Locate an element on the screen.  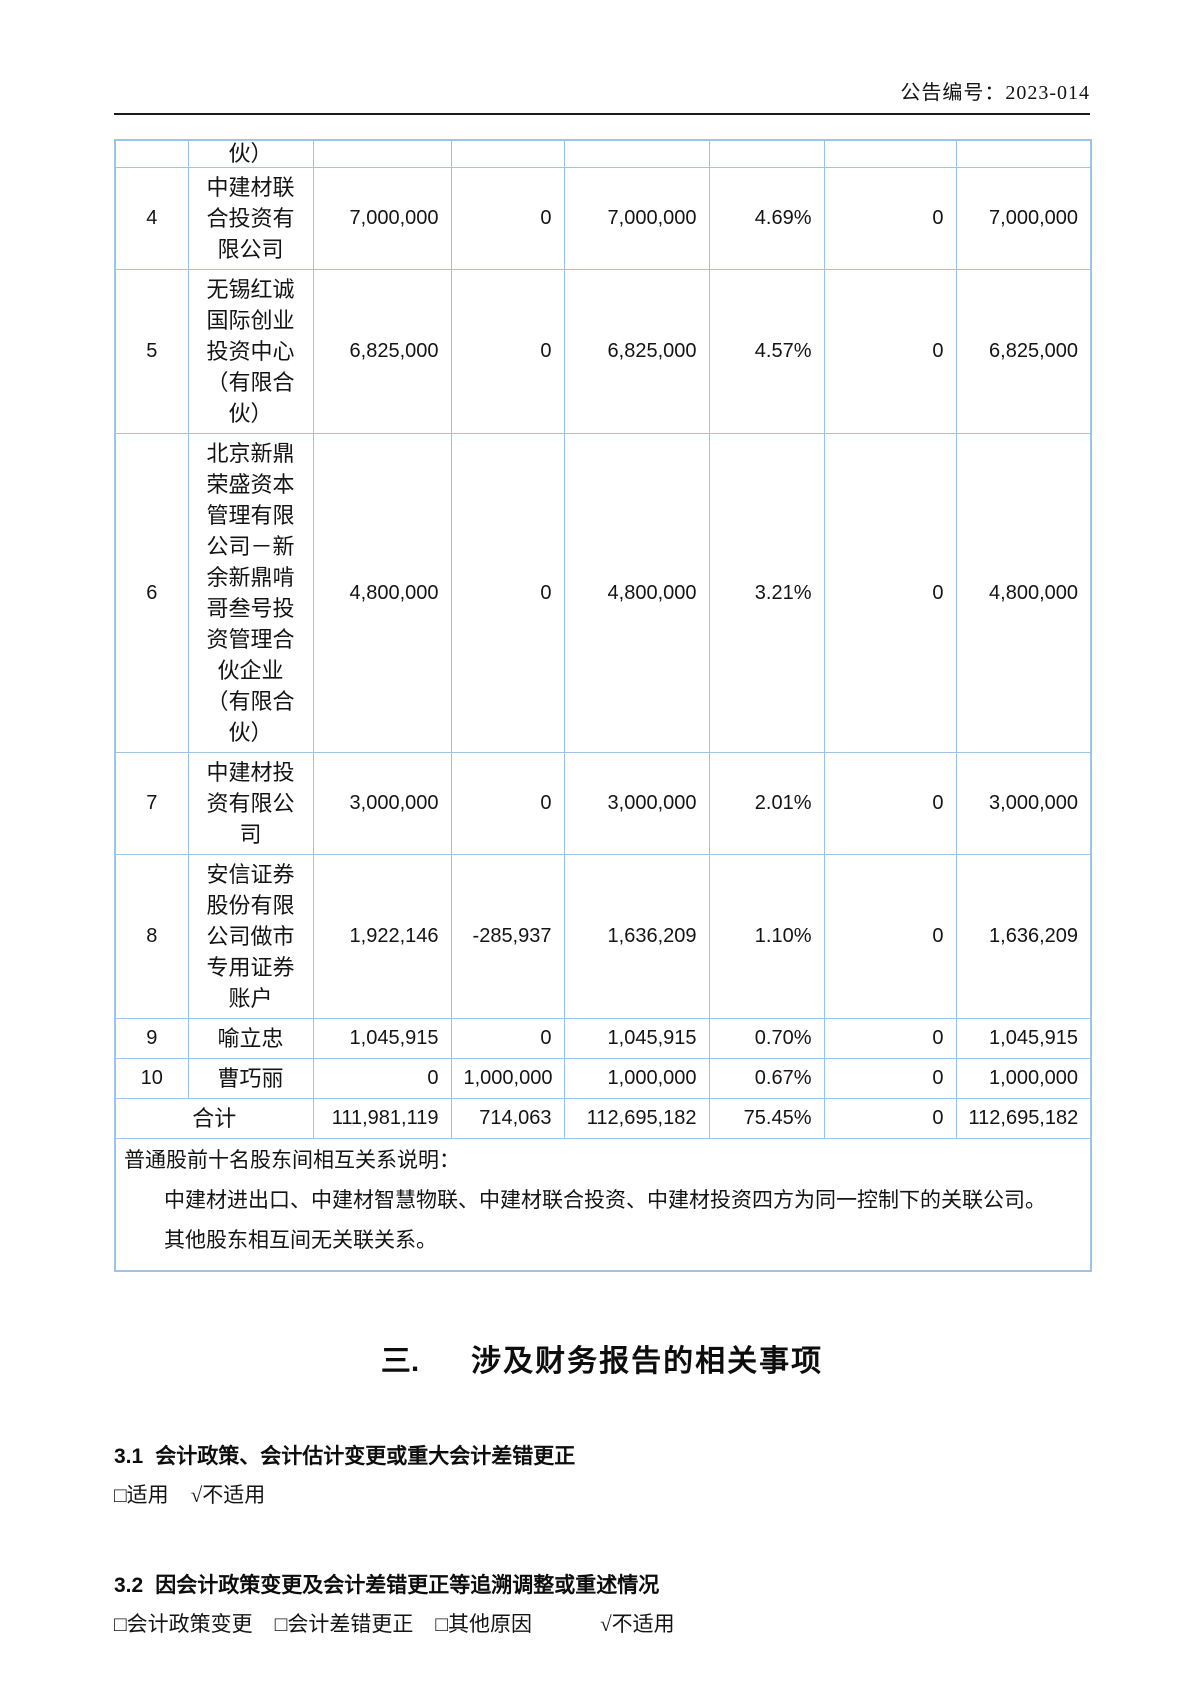
value-cell: 1.10% is located at coordinates (766, 936).